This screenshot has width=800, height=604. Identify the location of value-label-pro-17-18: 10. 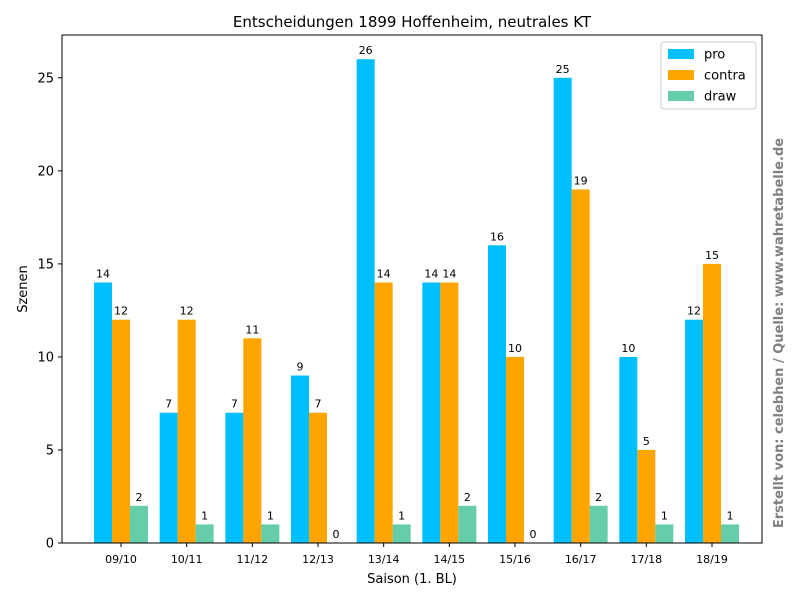
(628, 348).